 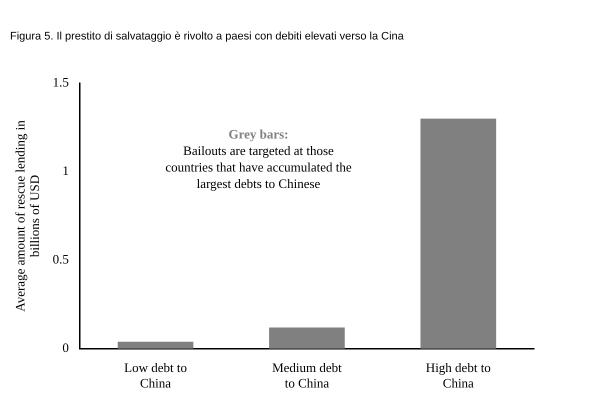 I want to click on x-tick-label: Low debt to China, so click(x=155, y=375).